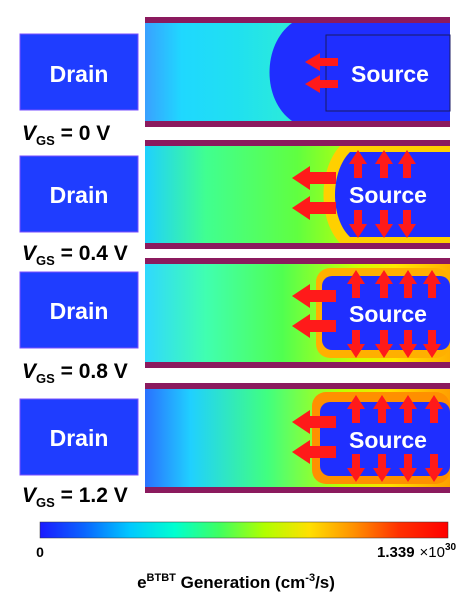 The image size is (471, 599). I want to click on colorbar-min-label: 0, so click(40, 552).